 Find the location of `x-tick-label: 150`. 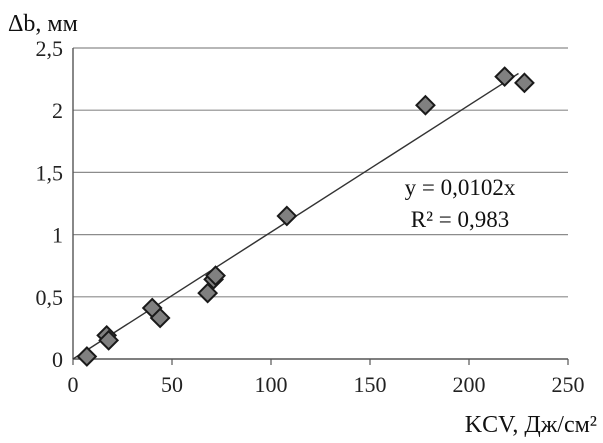

x-tick-label: 150 is located at coordinates (370, 384).